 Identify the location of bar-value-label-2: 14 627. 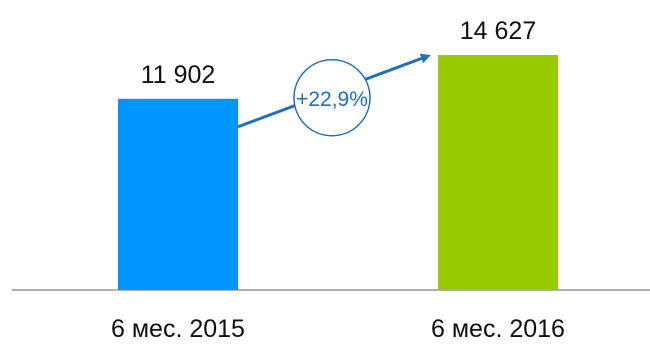
(498, 31).